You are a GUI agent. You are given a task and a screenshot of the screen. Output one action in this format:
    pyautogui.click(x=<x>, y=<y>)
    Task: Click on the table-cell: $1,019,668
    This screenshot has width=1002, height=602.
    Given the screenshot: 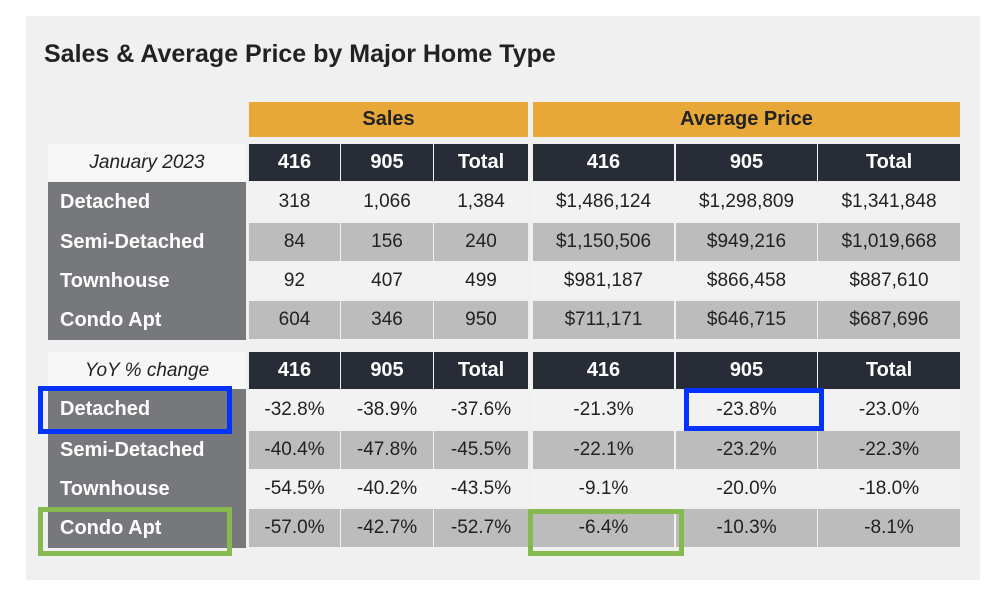 What is the action you would take?
    pyautogui.click(x=889, y=242)
    